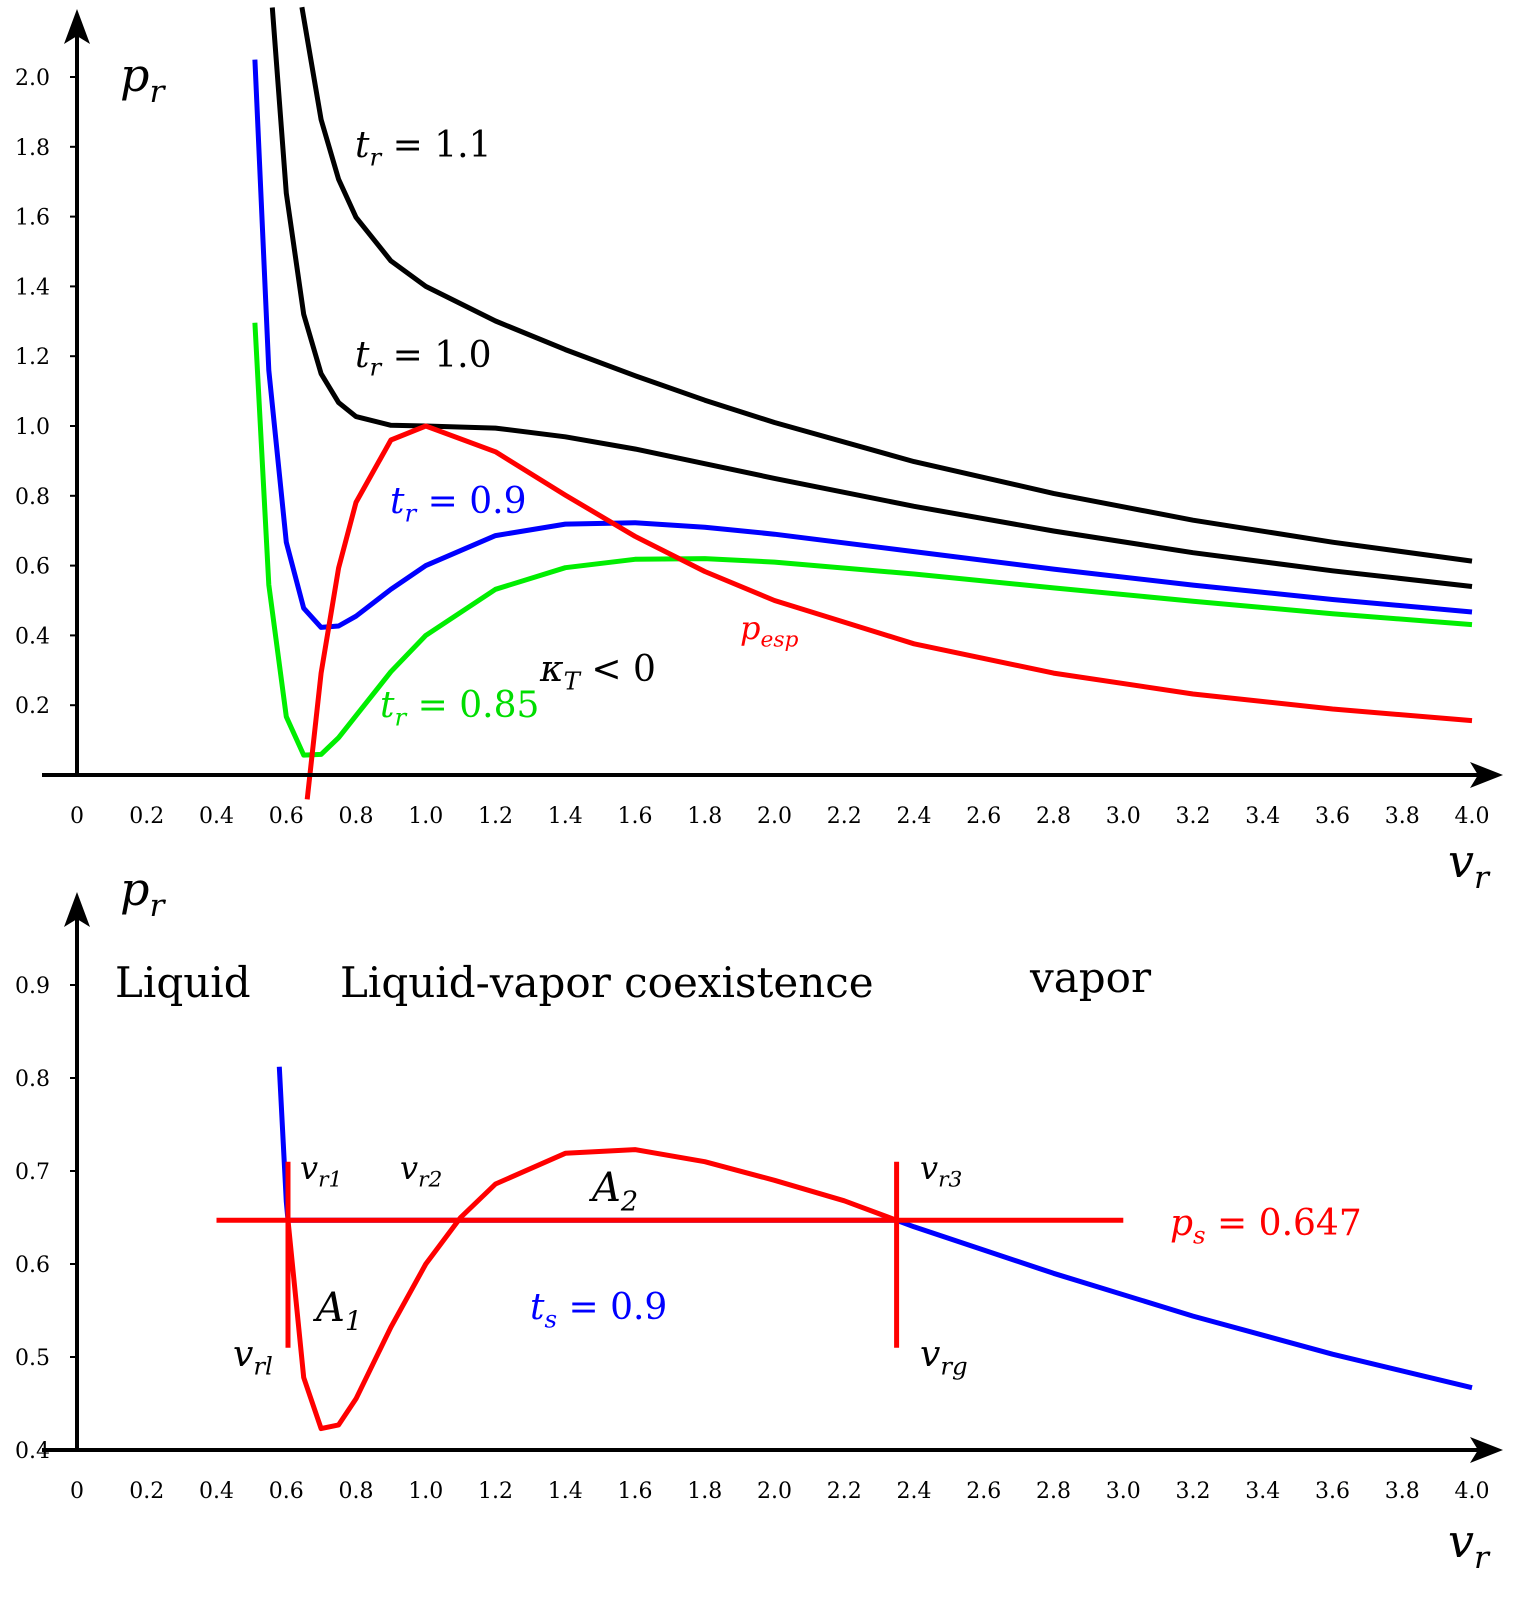  Describe the element at coordinates (598, 672) in the screenshot. I see `label-kappa-negative: κT < 0` at that location.